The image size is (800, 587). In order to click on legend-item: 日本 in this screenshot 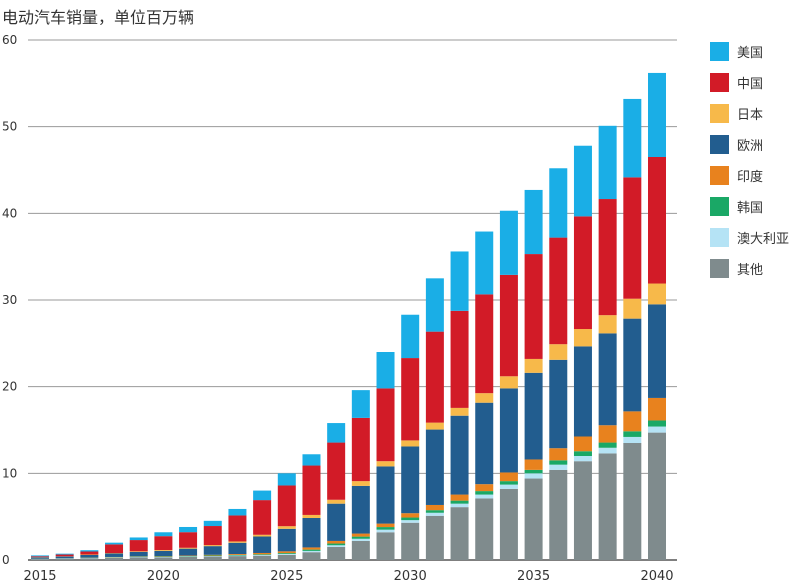, I will do `click(749, 113)`.